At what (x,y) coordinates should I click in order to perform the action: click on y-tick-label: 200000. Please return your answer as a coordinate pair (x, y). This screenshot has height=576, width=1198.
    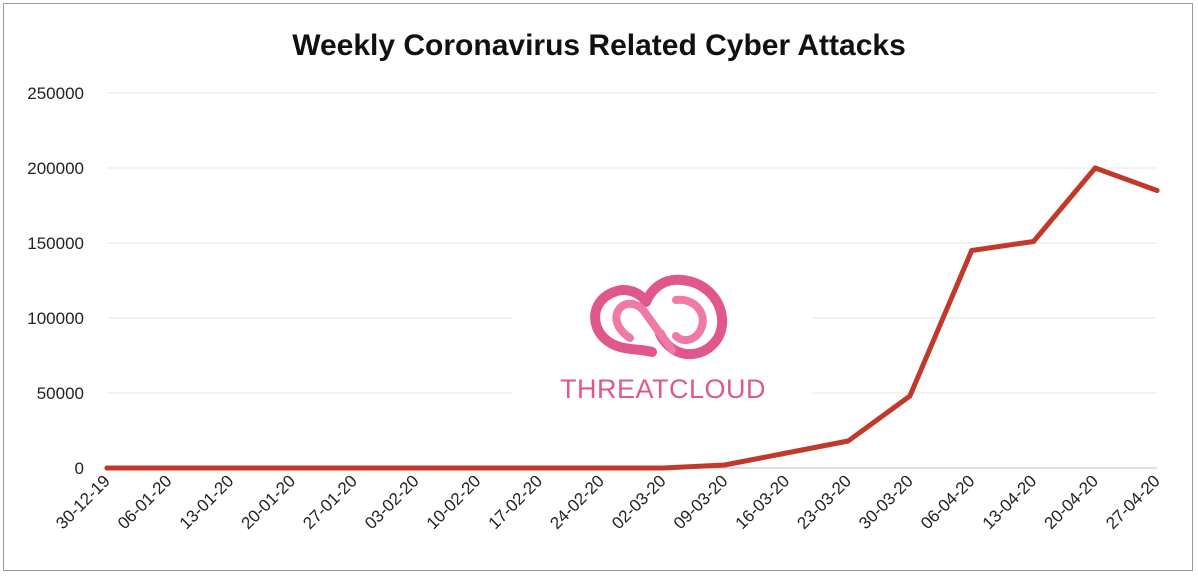
    Looking at the image, I should click on (55, 168).